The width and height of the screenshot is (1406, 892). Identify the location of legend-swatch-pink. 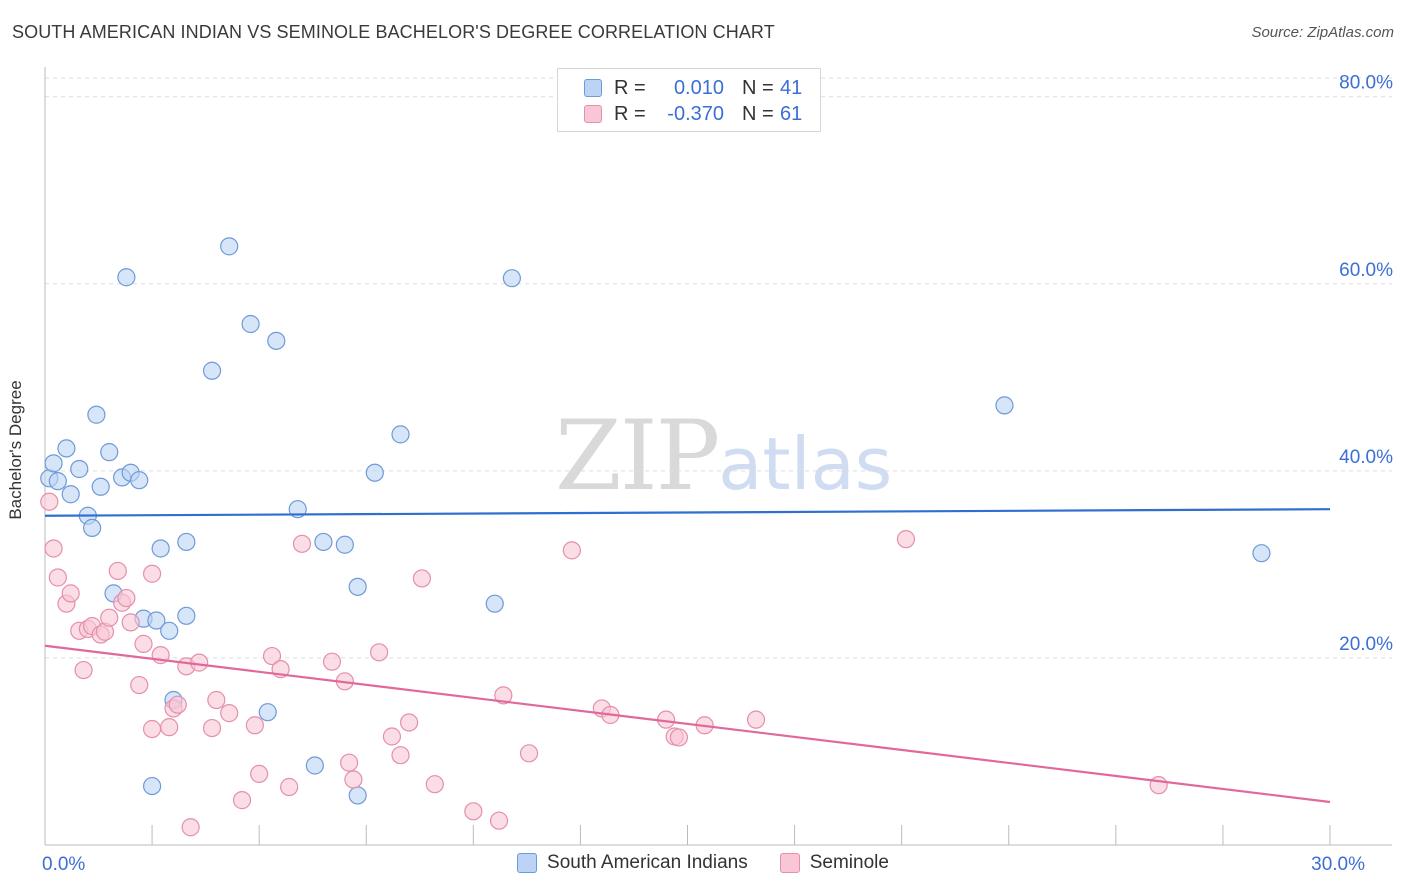
(593, 114).